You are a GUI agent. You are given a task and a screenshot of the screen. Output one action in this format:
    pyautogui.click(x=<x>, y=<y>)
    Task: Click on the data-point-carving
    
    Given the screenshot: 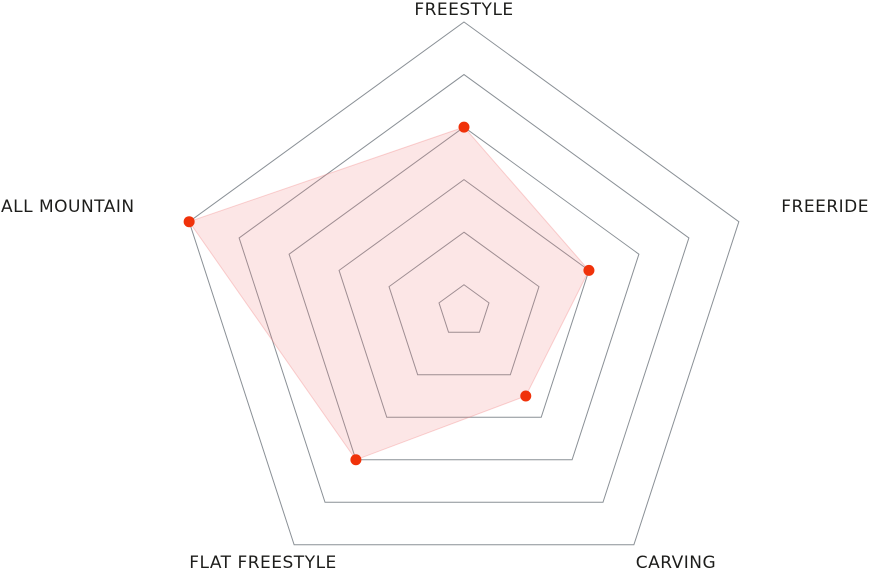 What is the action you would take?
    pyautogui.click(x=526, y=396)
    